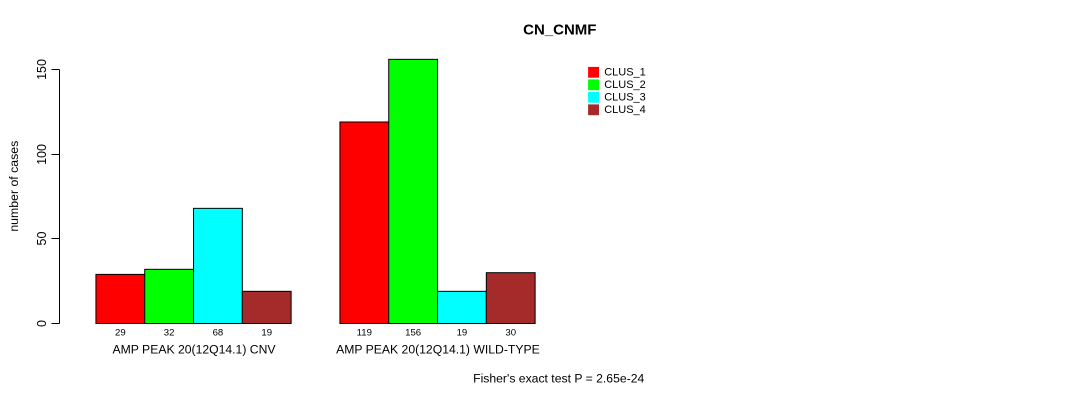 The height and width of the screenshot is (405, 1090). Describe the element at coordinates (559, 29) in the screenshot. I see `svg-text: CN_CNMF` at that location.